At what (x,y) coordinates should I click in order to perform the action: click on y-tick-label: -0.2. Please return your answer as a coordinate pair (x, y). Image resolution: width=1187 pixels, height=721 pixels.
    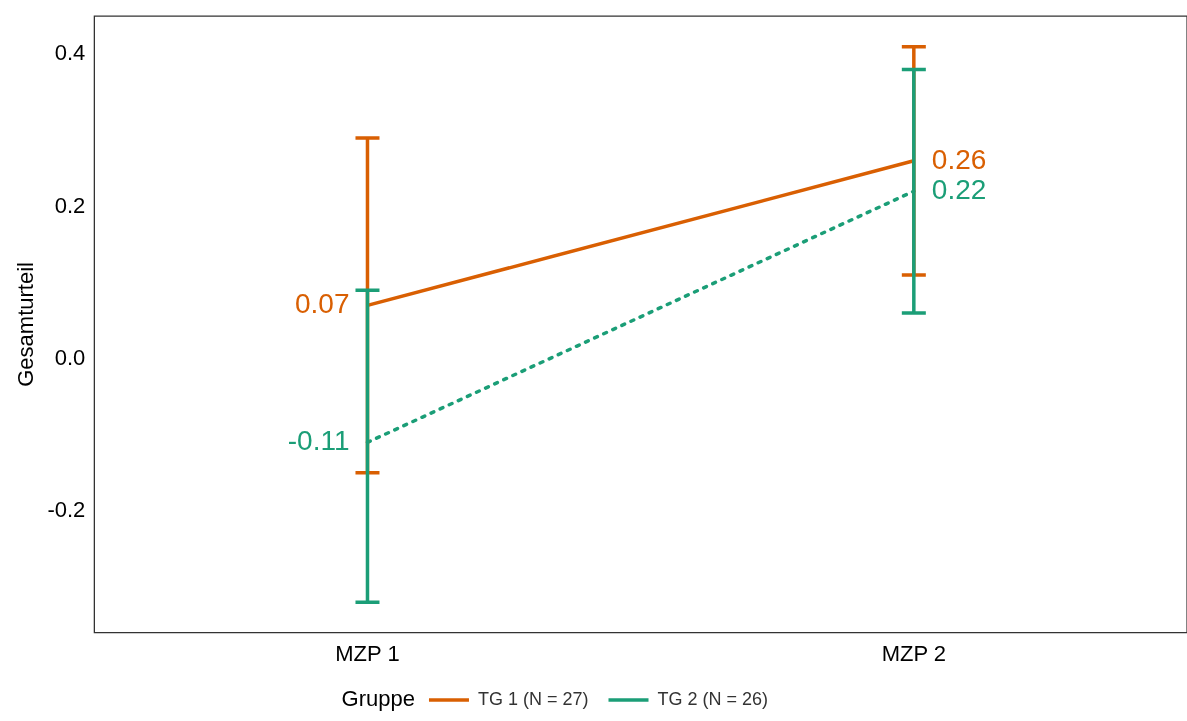
    Looking at the image, I should click on (66, 509).